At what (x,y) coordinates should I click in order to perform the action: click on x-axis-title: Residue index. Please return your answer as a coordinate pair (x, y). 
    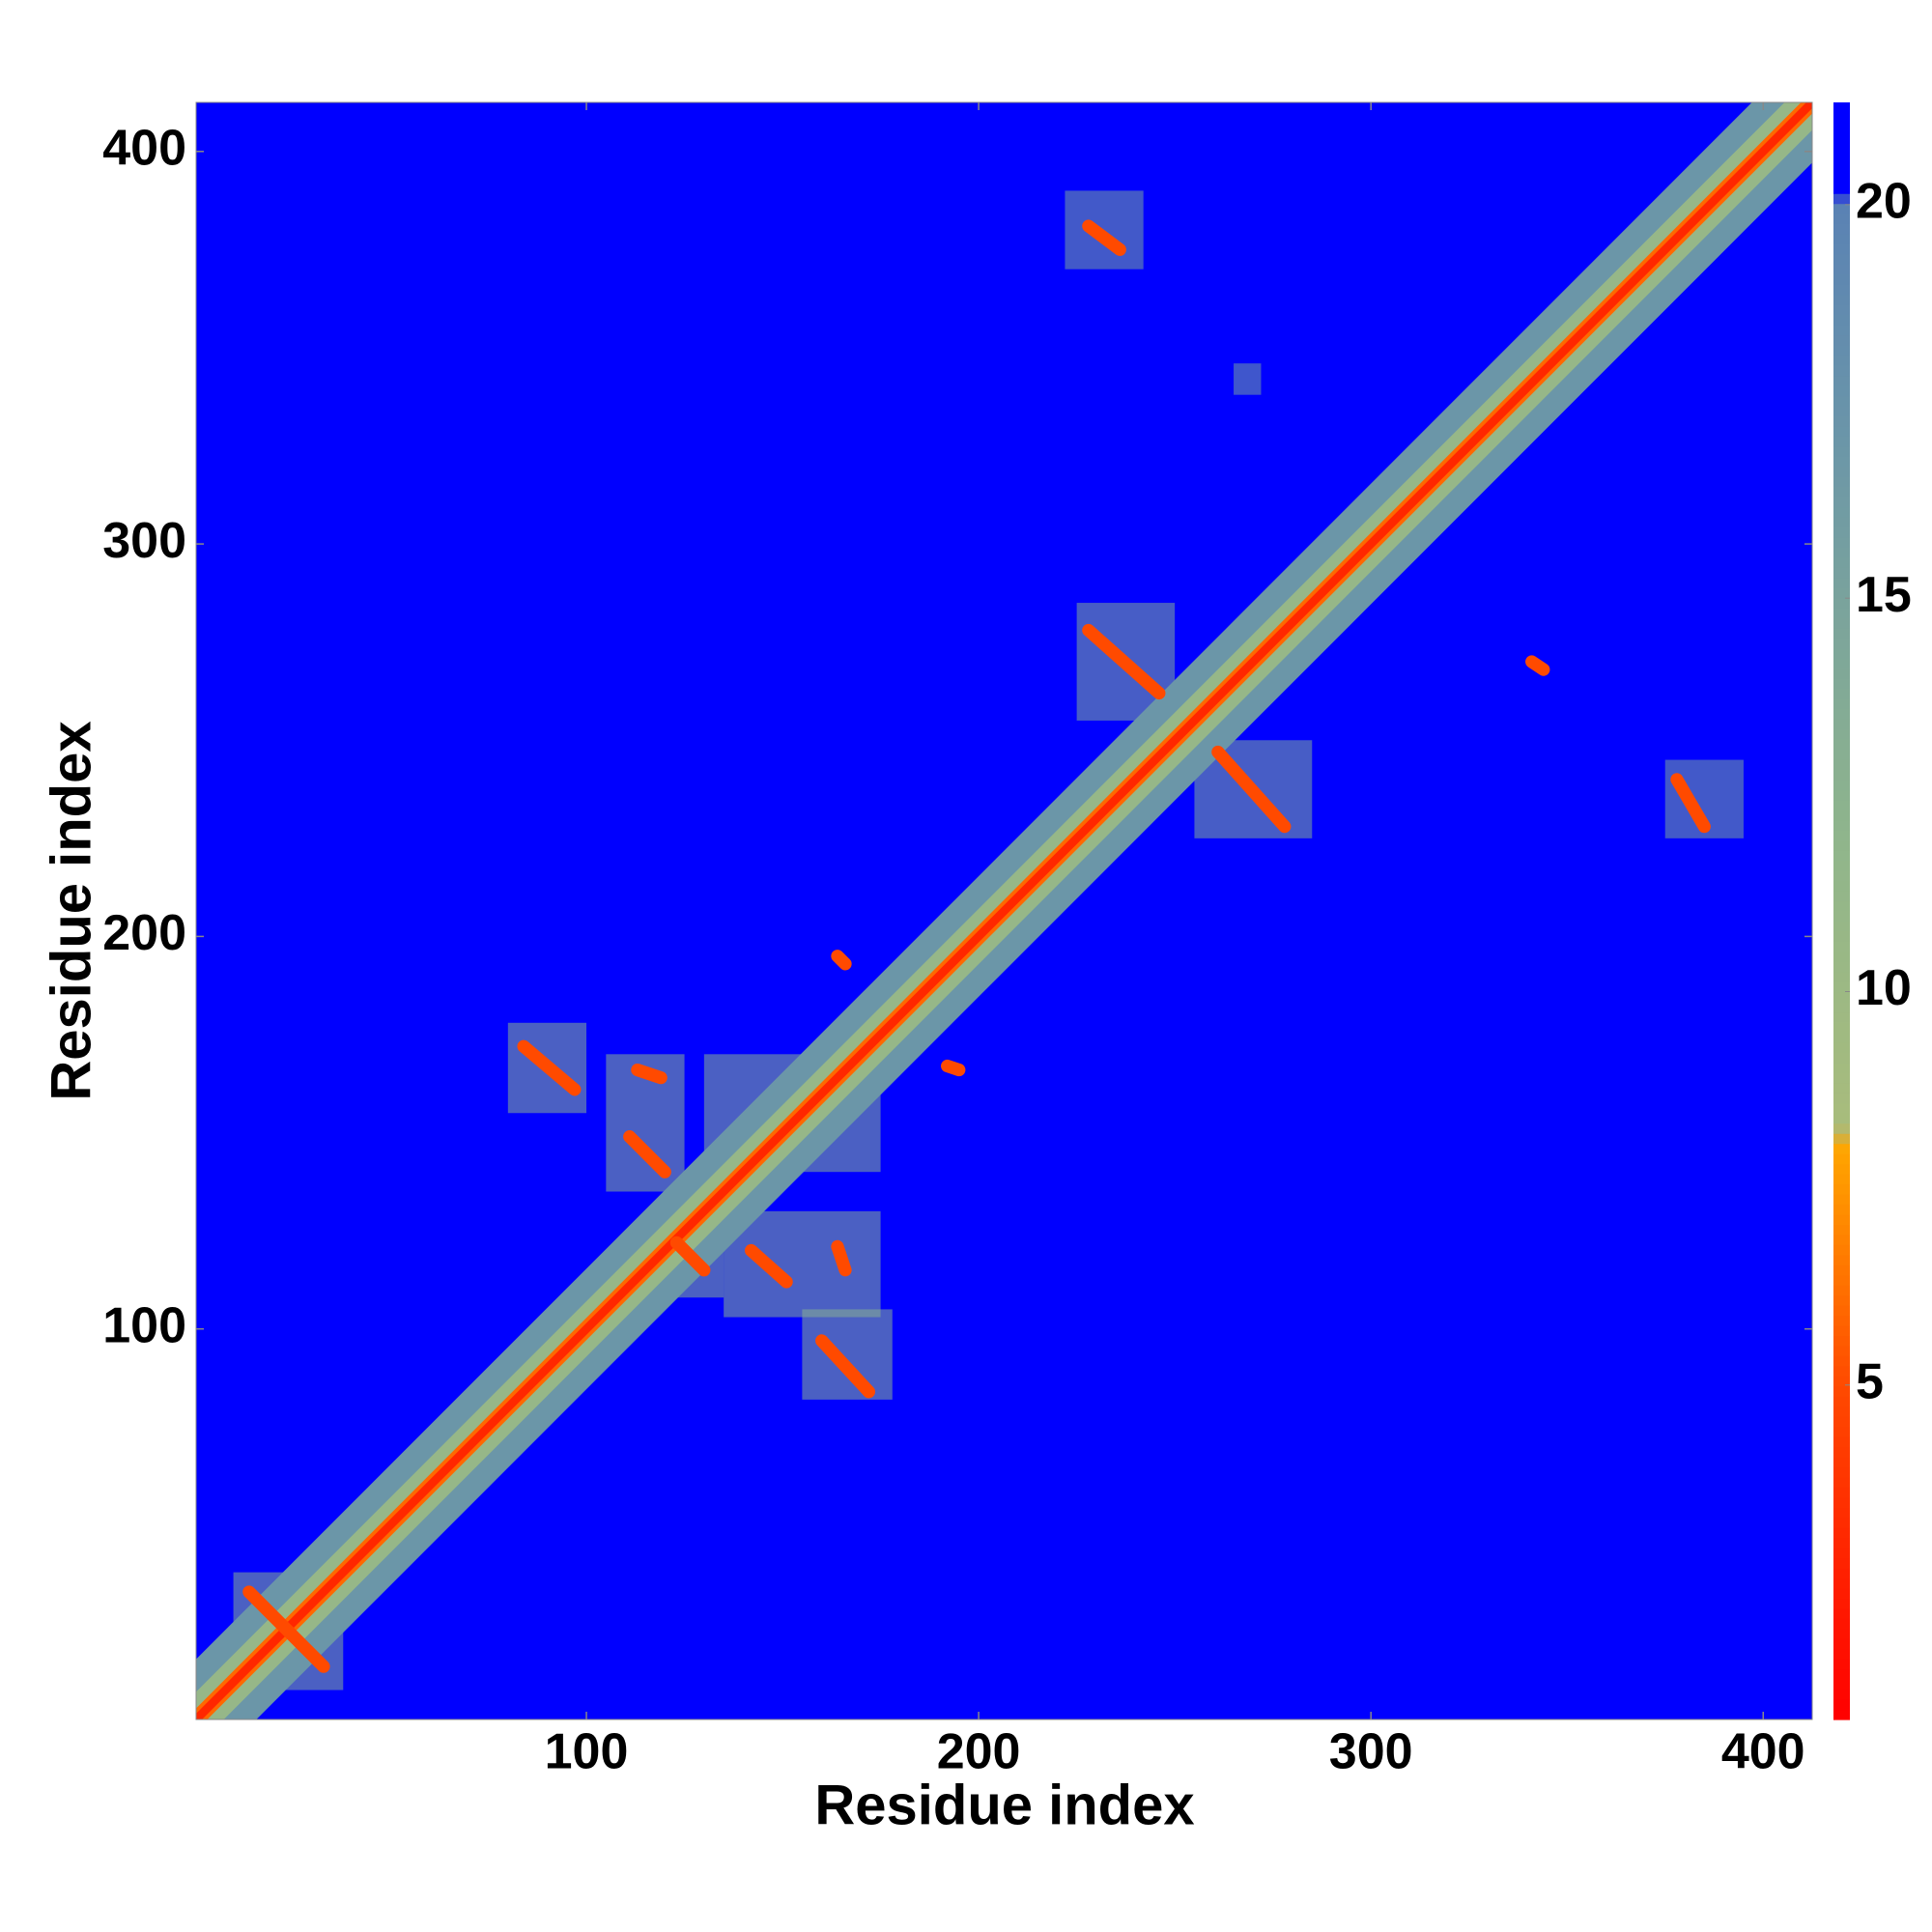
    Looking at the image, I should click on (1004, 1805).